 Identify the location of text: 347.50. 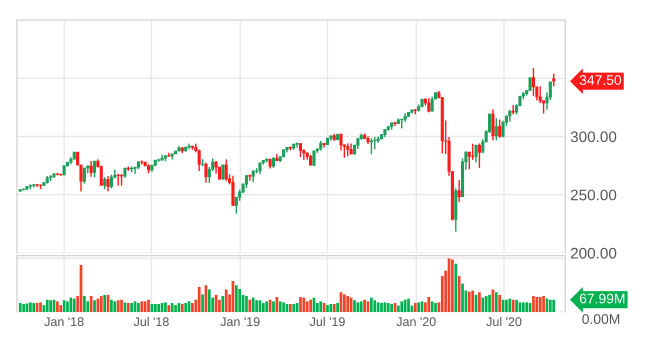
(601, 80).